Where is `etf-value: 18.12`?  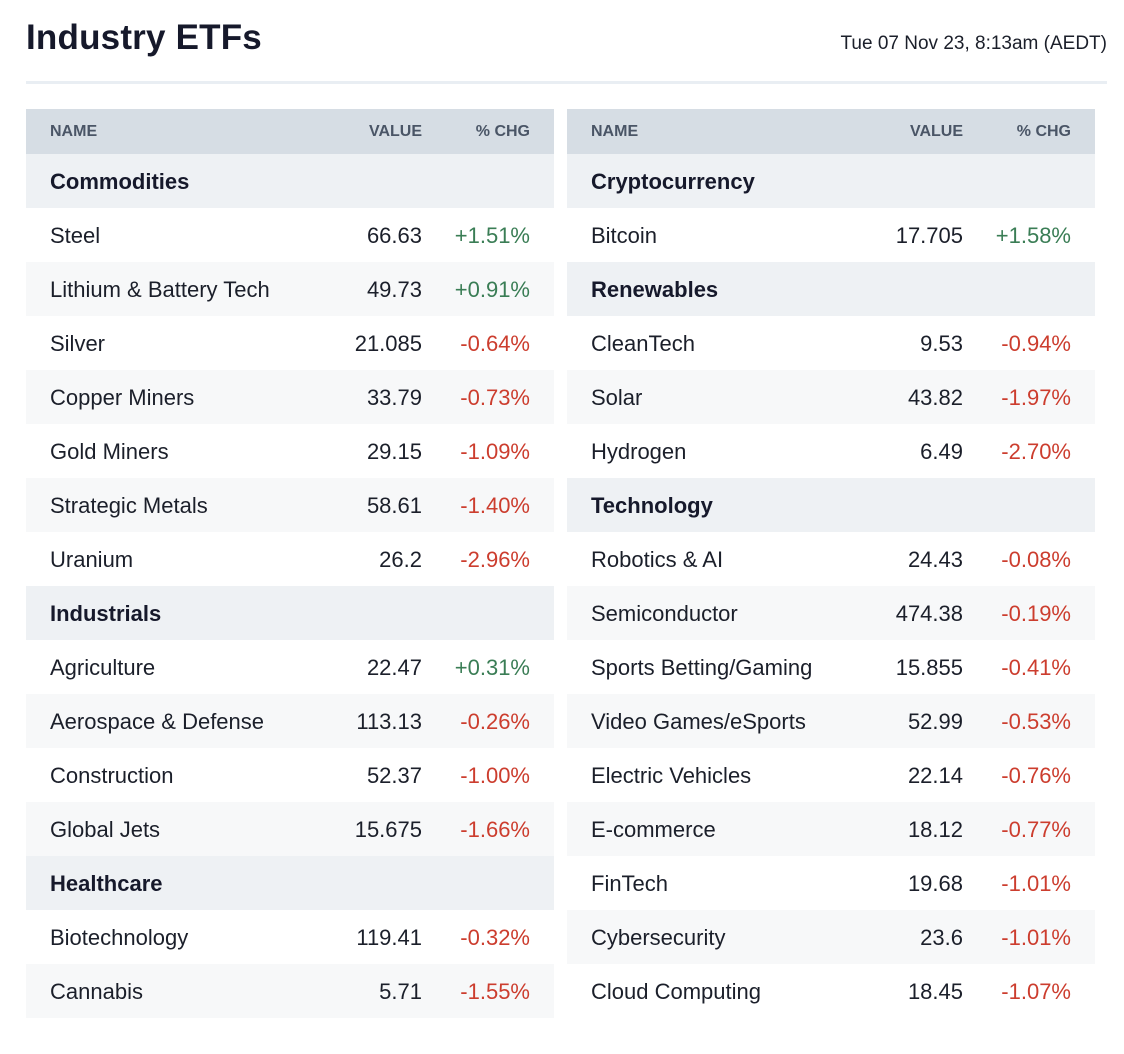 etf-value: 18.12 is located at coordinates (935, 829).